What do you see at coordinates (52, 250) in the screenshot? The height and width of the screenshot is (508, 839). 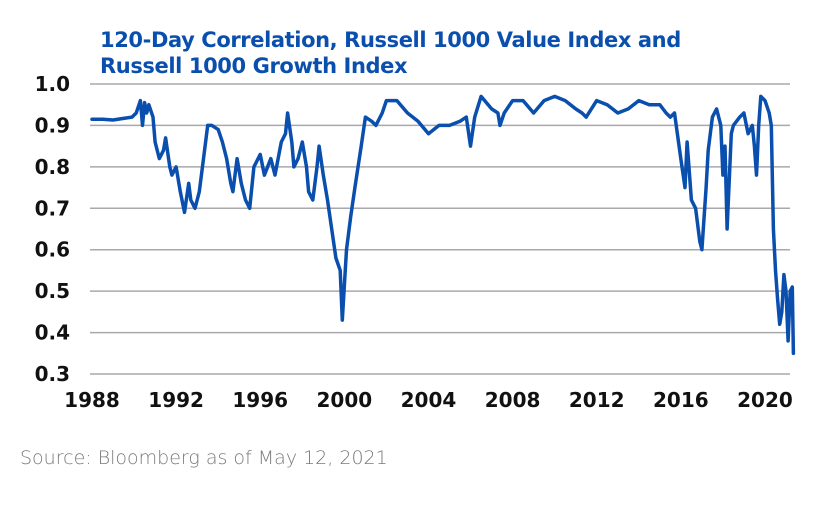 I see `y-tick-label: 0.6` at bounding box center [52, 250].